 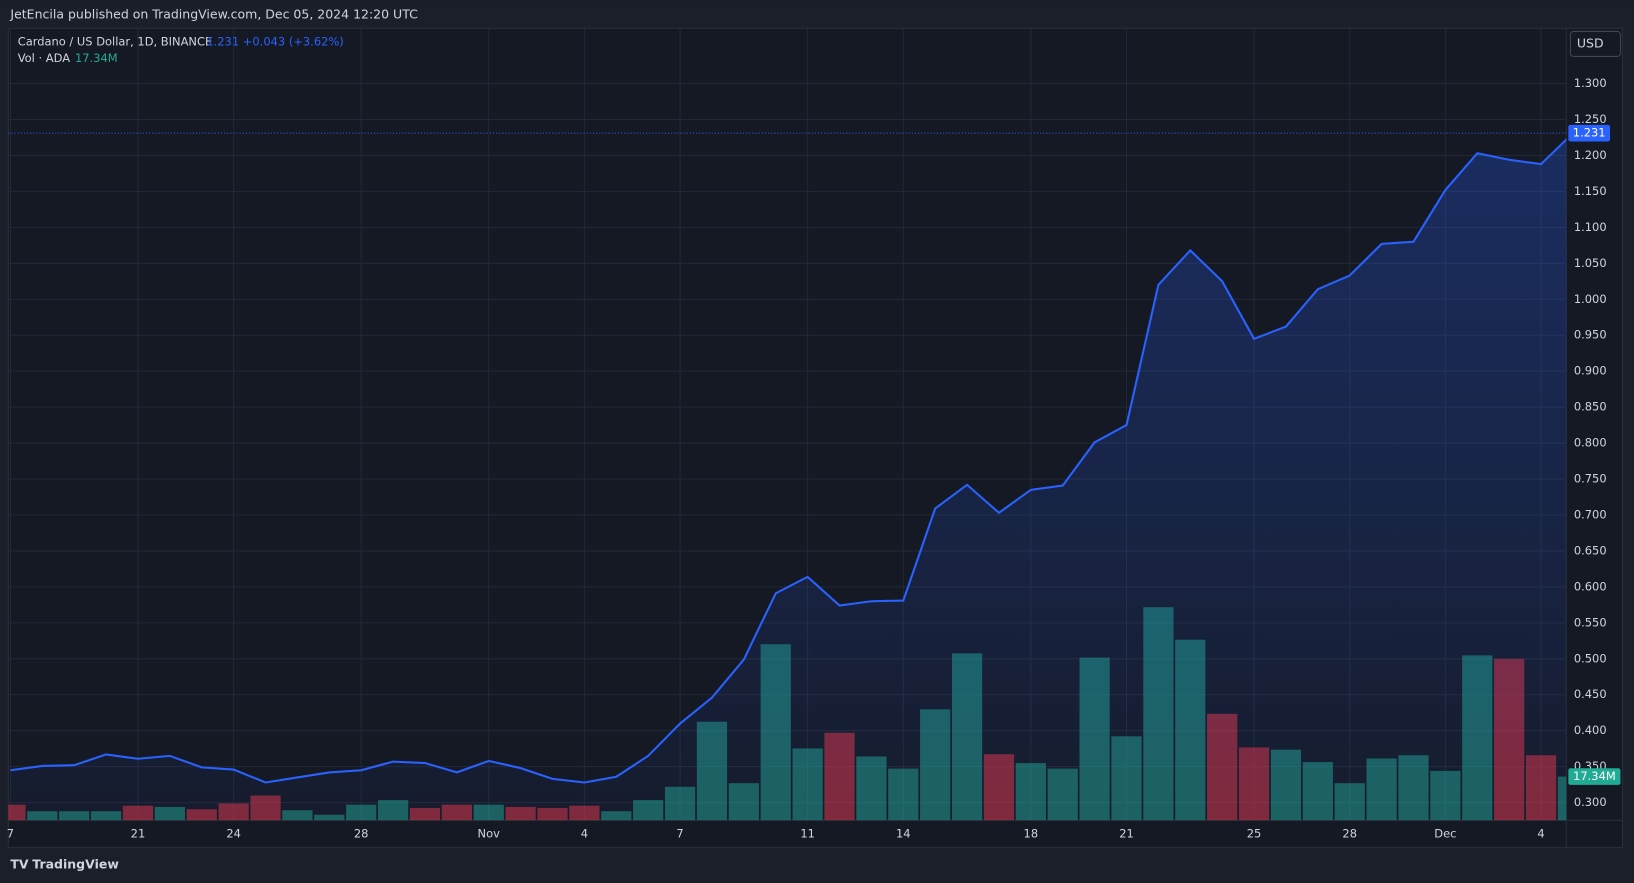 I want to click on y-tick-label: 1.050, so click(x=1590, y=263).